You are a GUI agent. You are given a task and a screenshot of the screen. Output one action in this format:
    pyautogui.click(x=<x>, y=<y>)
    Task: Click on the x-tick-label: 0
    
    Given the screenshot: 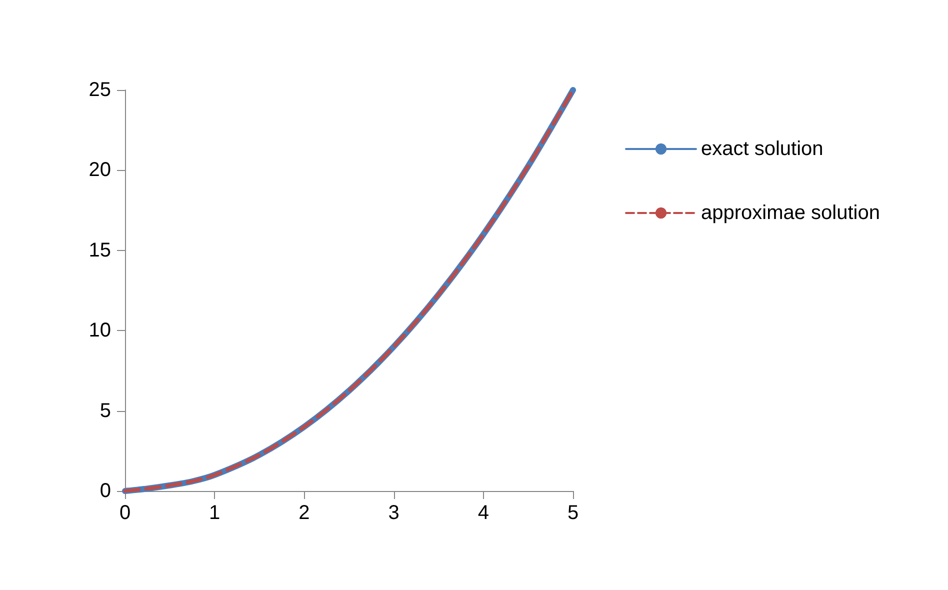 What is the action you would take?
    pyautogui.click(x=125, y=513)
    